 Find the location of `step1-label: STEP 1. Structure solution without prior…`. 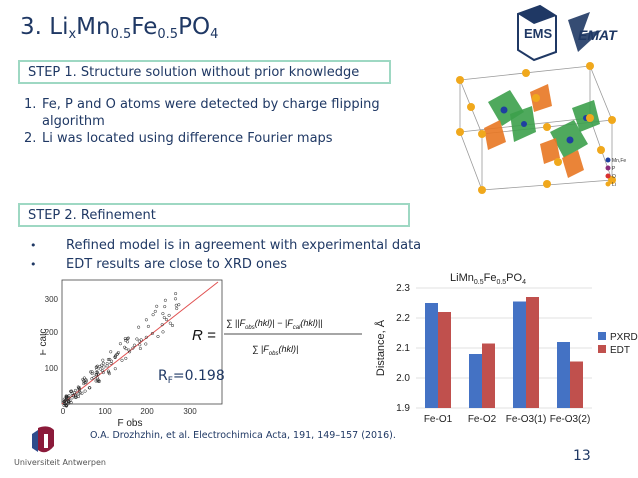

step1-label: STEP 1. Structure solution without prior… is located at coordinates (194, 72).